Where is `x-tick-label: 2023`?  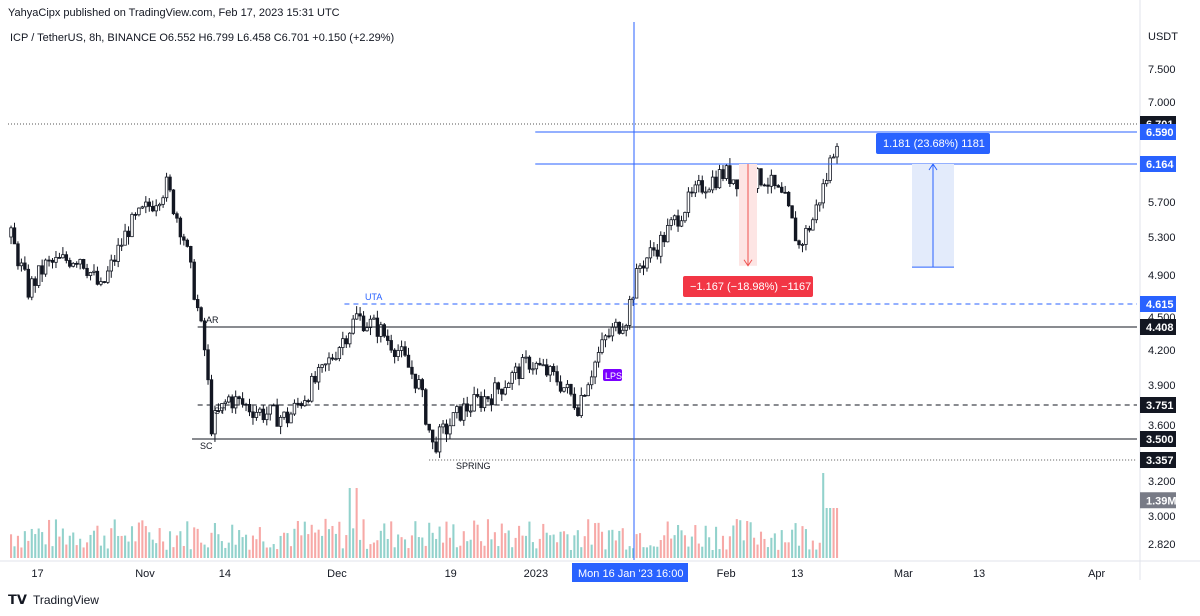 x-tick-label: 2023 is located at coordinates (536, 574).